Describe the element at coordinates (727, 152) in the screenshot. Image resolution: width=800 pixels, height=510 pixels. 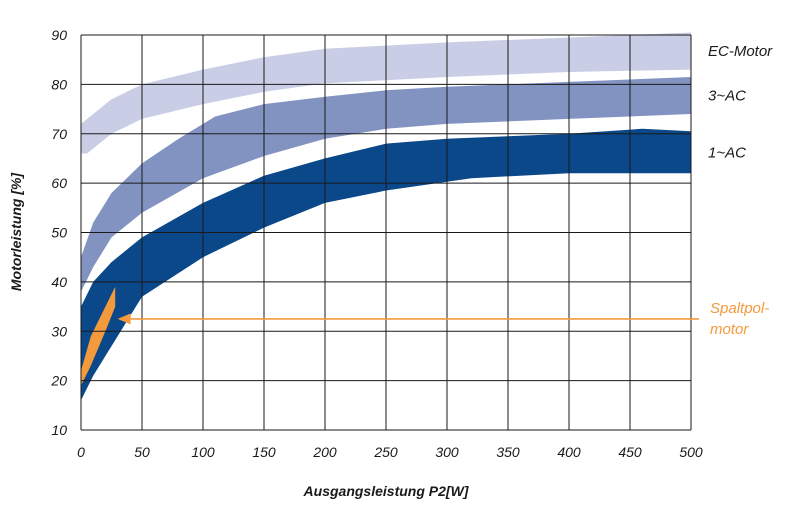
I see `band-label-1-ac: 1~AC` at that location.